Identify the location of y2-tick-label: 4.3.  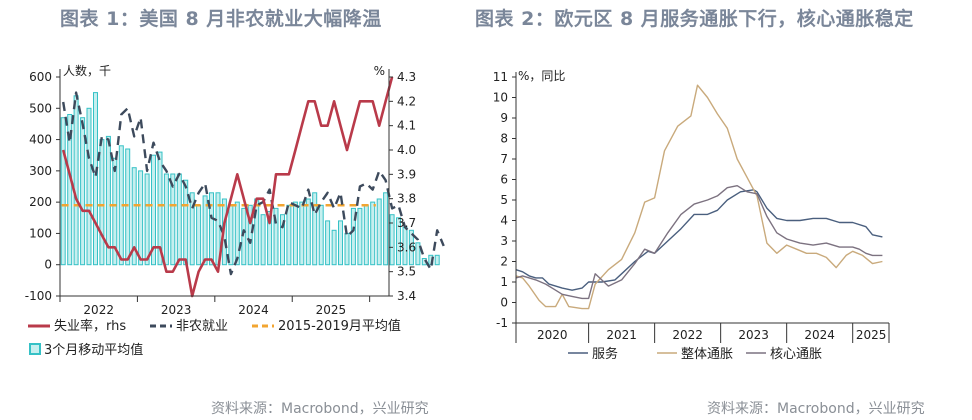
(406, 77).